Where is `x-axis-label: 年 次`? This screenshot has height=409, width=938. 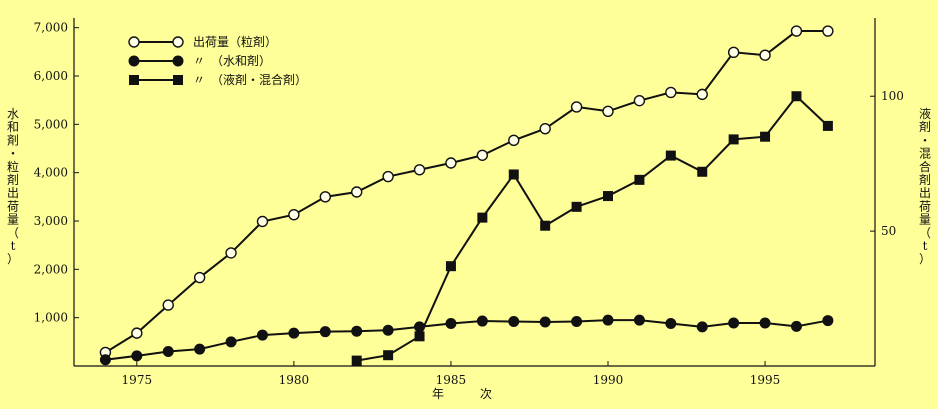 x-axis-label: 年 次 is located at coordinates (462, 394).